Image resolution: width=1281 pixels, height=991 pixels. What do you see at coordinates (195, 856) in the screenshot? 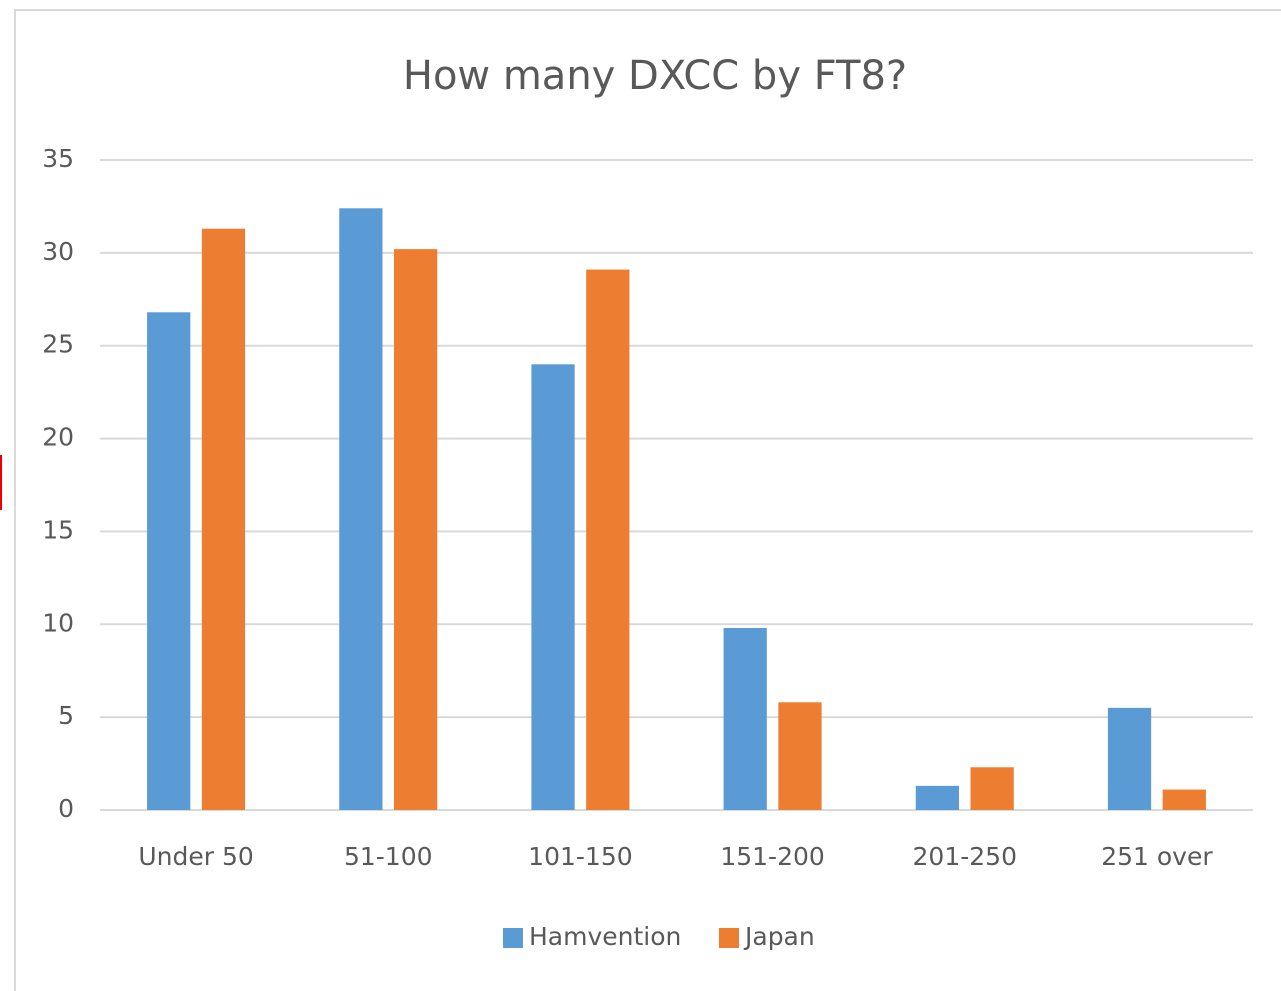
I see `x-tick-label: Under 50` at bounding box center [195, 856].